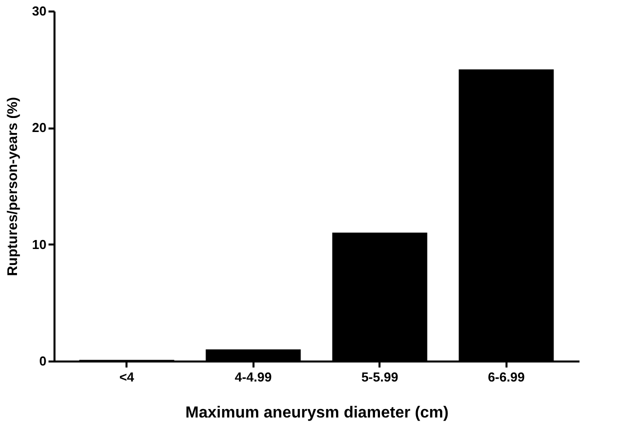  I want to click on y-tick-label: 30, so click(39, 11).